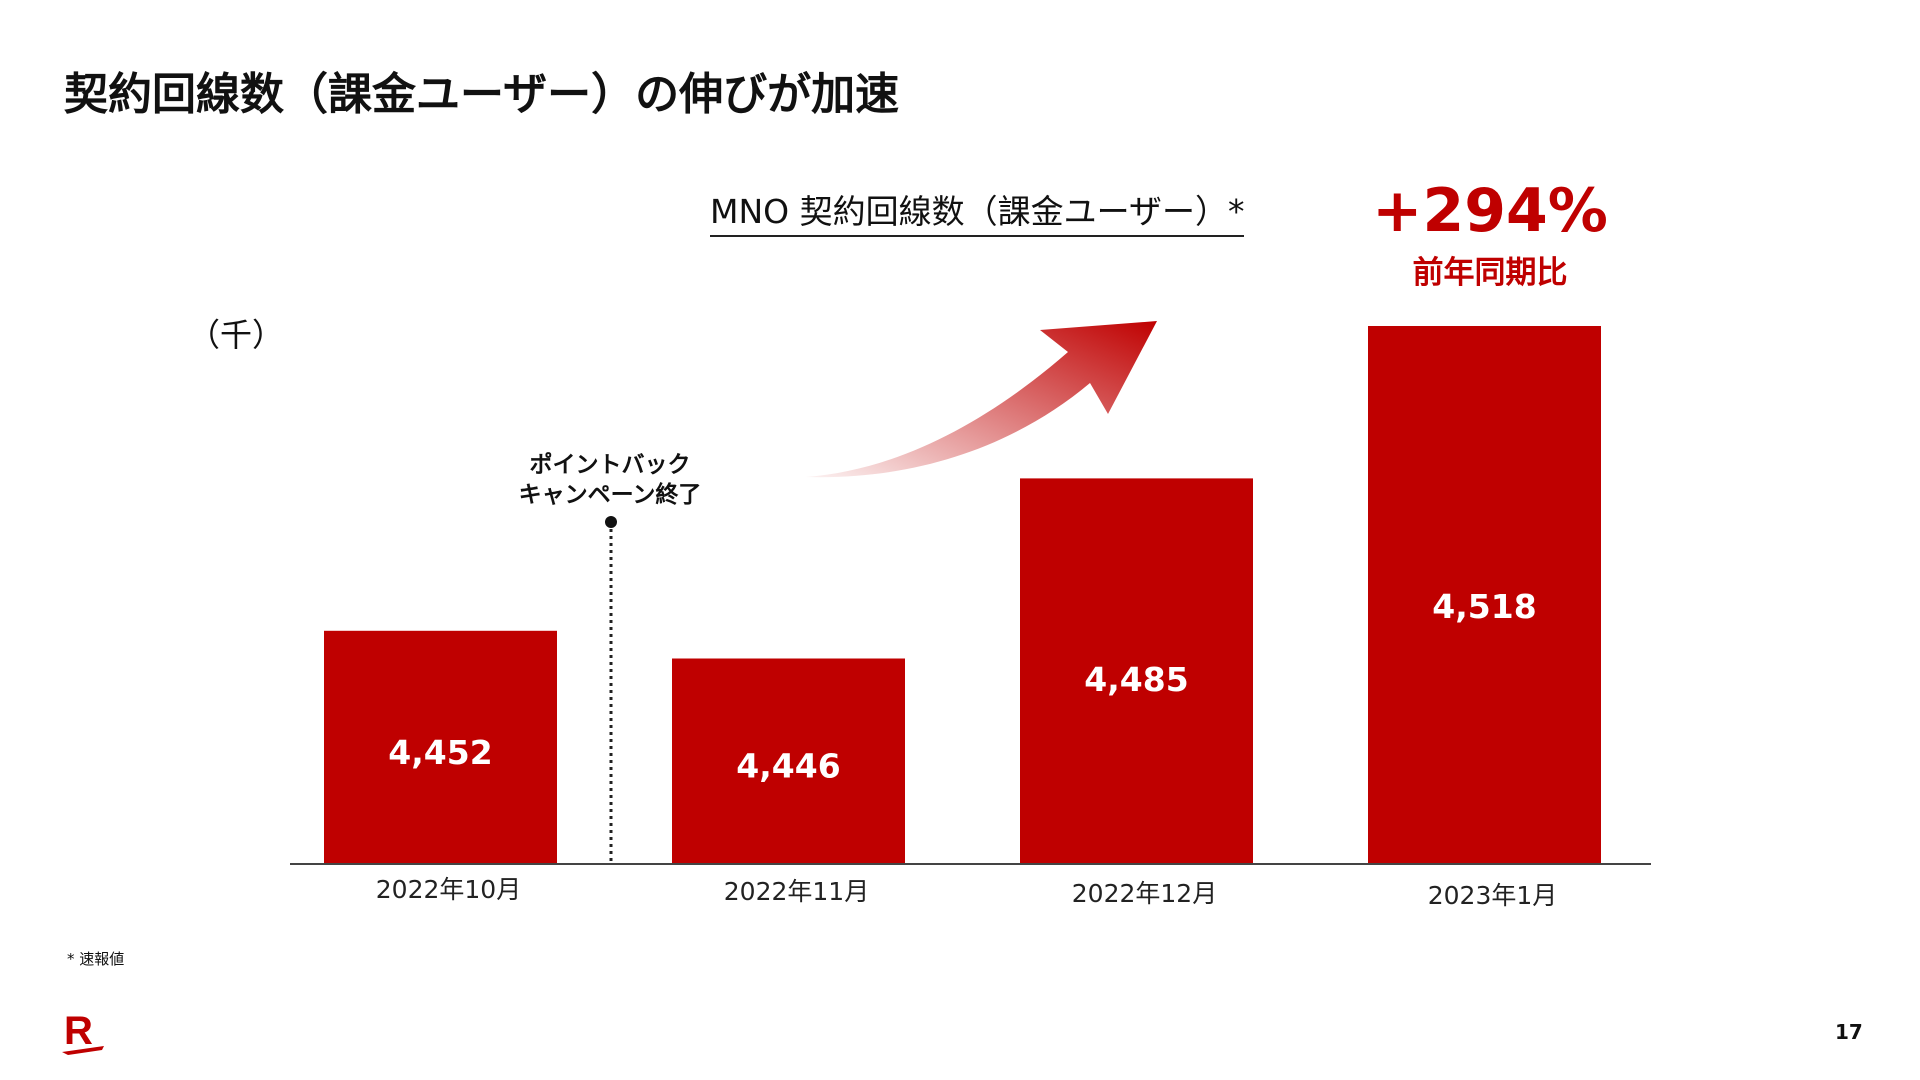  Describe the element at coordinates (610, 465) in the screenshot. I see `annotation-line-1: ポイントバック` at that location.